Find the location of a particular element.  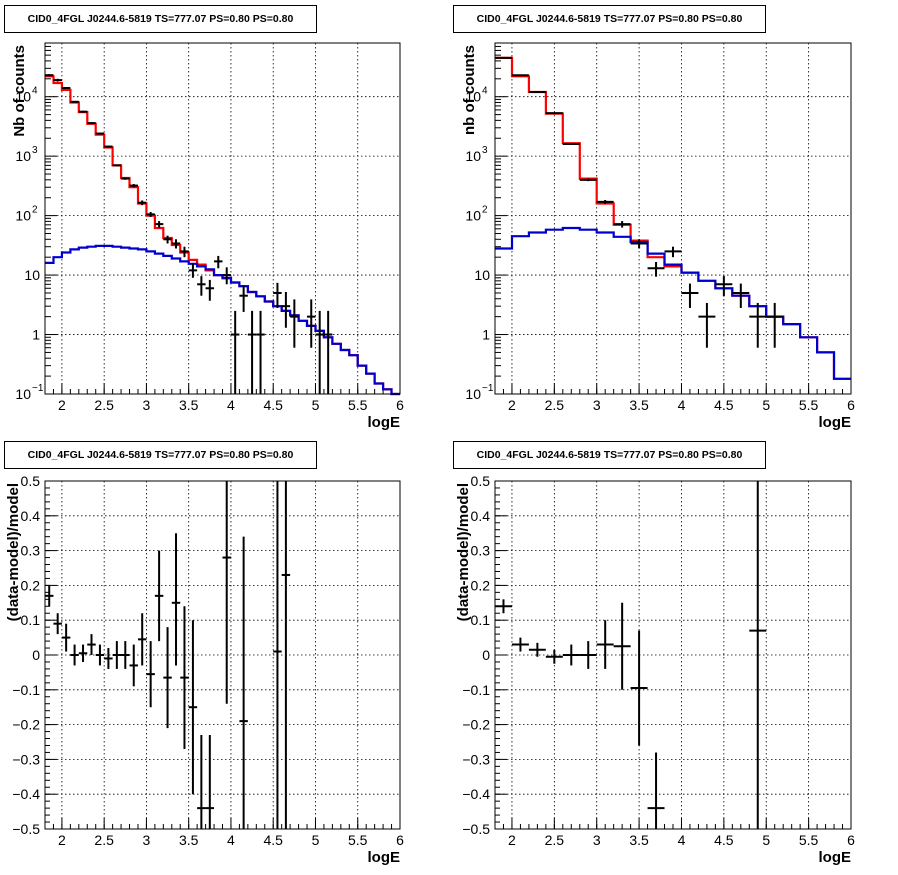

x-tick-label: 5.5 is located at coordinates (358, 840).